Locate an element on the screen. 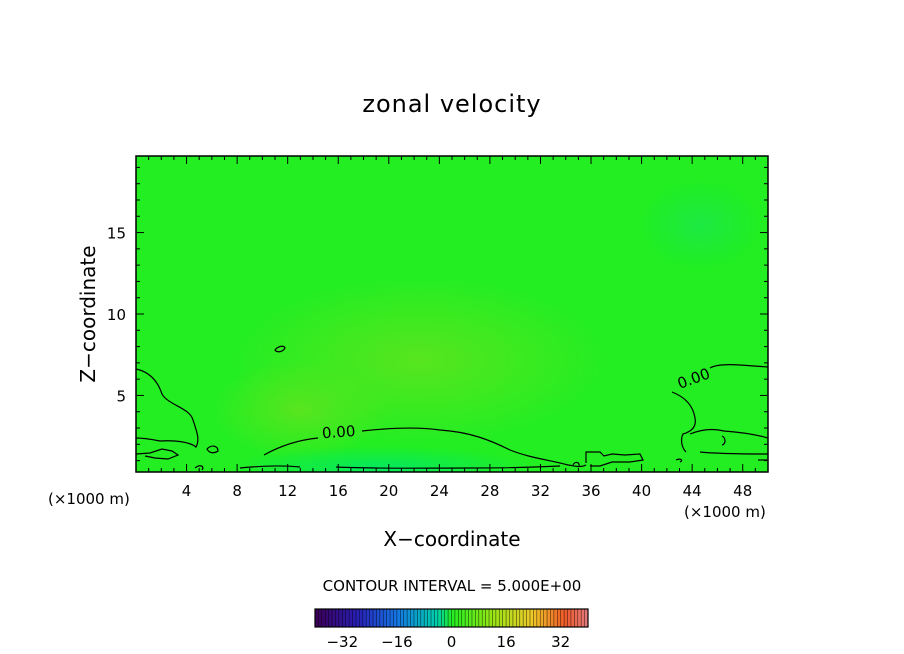 The height and width of the screenshot is (654, 904). contour-interval-text: CONTOUR INTERVAL = 5.000E+00 is located at coordinates (452, 586).